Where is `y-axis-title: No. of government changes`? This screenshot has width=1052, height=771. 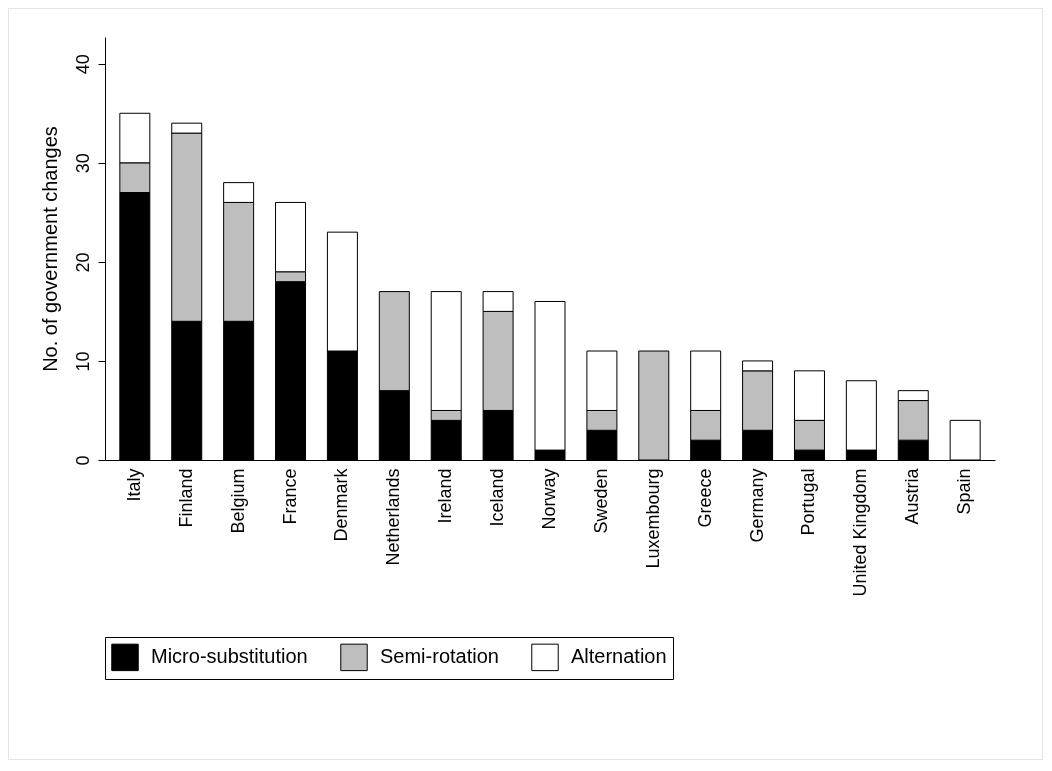 y-axis-title: No. of government changes is located at coordinates (49, 249).